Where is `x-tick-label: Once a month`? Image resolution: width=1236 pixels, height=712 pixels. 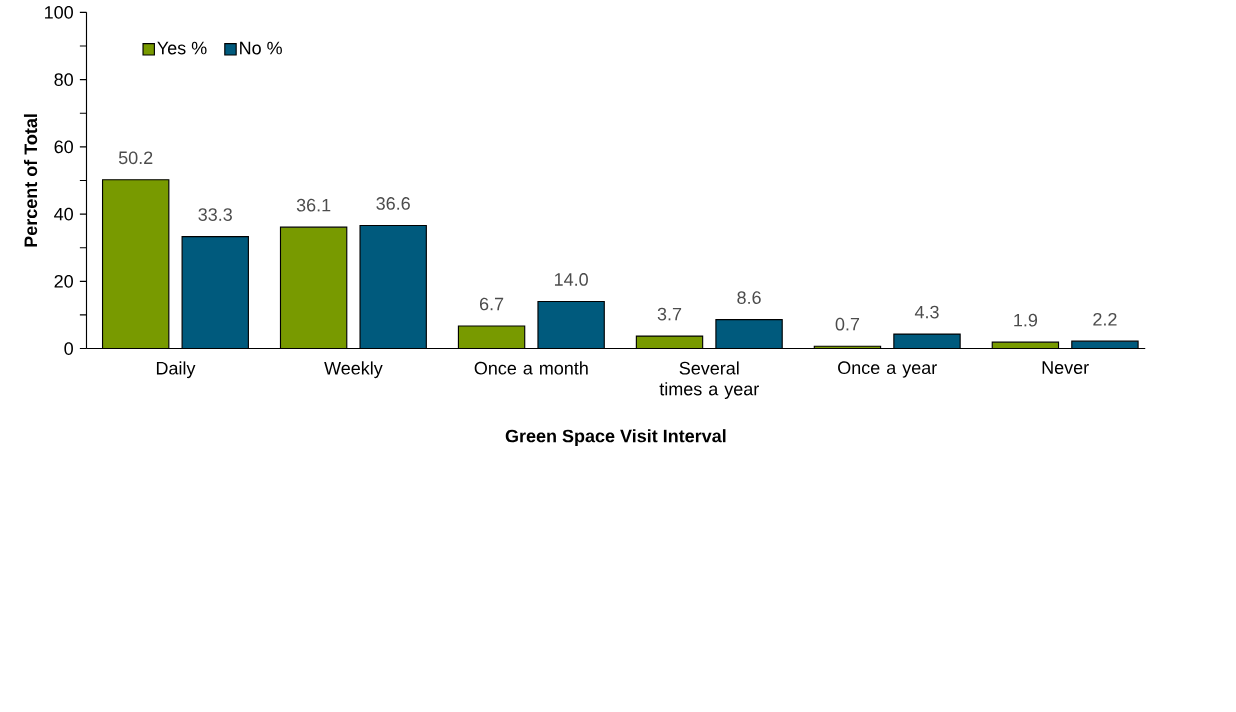 x-tick-label: Once a month is located at coordinates (531, 368).